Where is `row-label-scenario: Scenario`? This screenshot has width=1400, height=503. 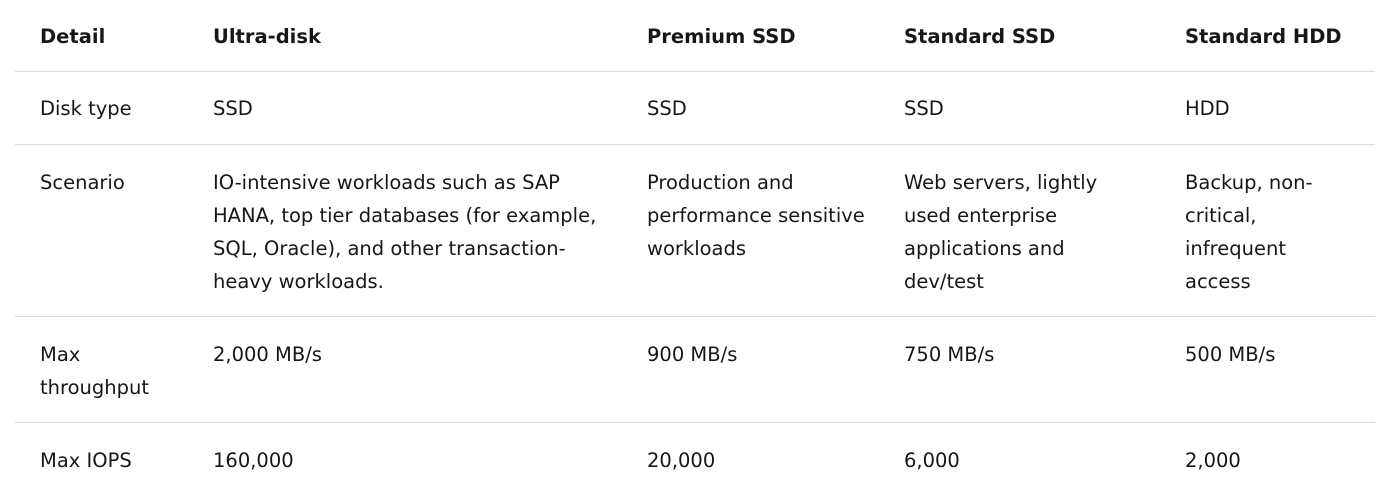 row-label-scenario: Scenario is located at coordinates (101, 230).